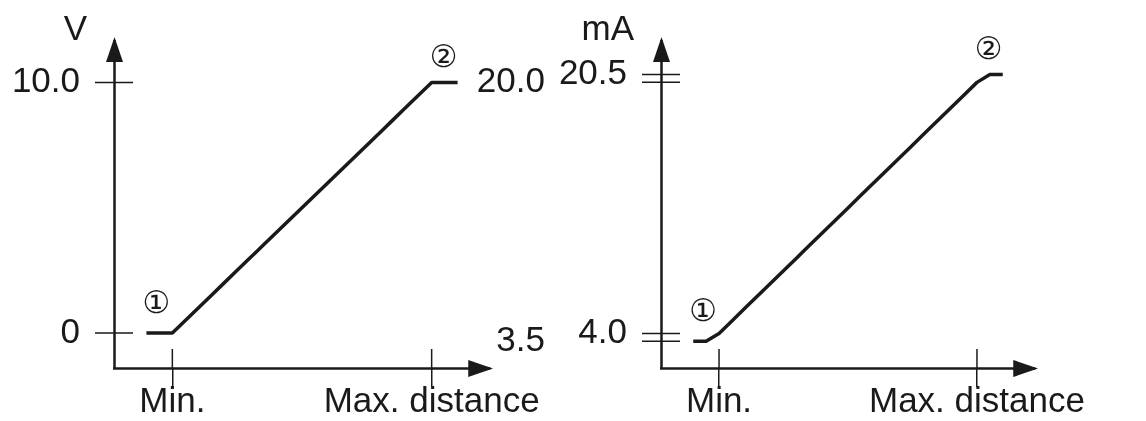 This screenshot has width=1146, height=421. Describe the element at coordinates (592, 72) in the screenshot. I see `y-tick-label: 20.5` at that location.